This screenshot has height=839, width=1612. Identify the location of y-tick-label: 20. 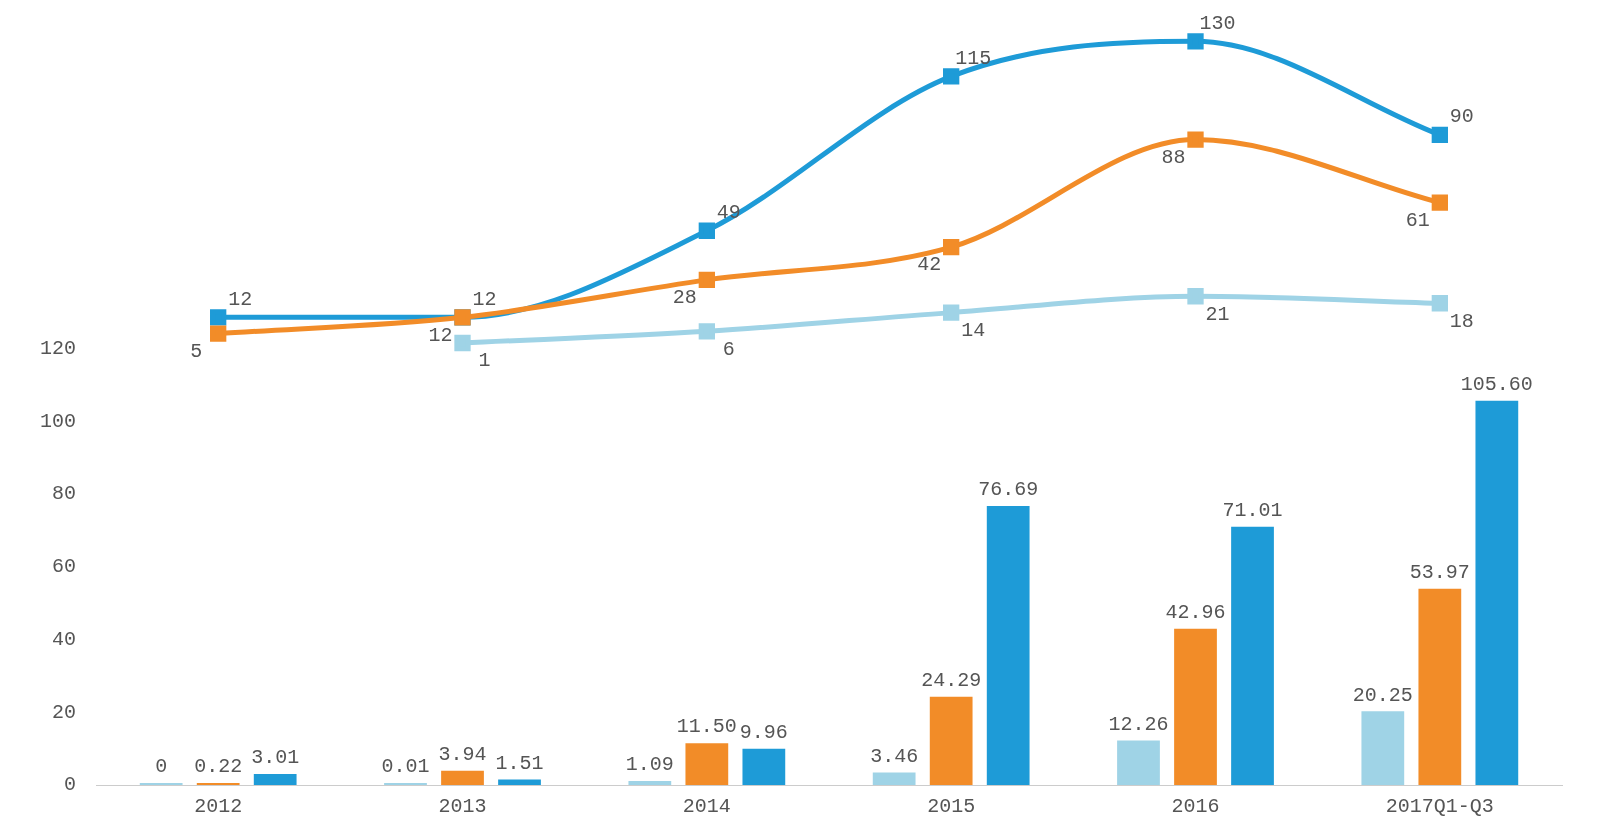
(64, 712).